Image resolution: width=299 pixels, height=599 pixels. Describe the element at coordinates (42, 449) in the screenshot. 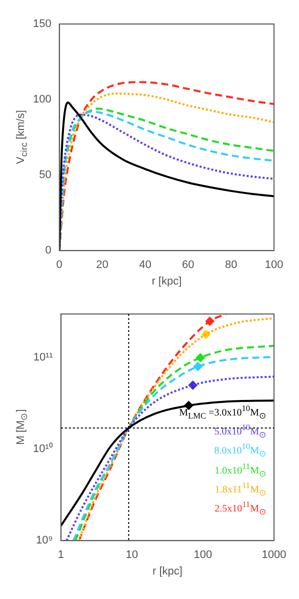

I see `y-tick-label: 10¹⁰` at that location.